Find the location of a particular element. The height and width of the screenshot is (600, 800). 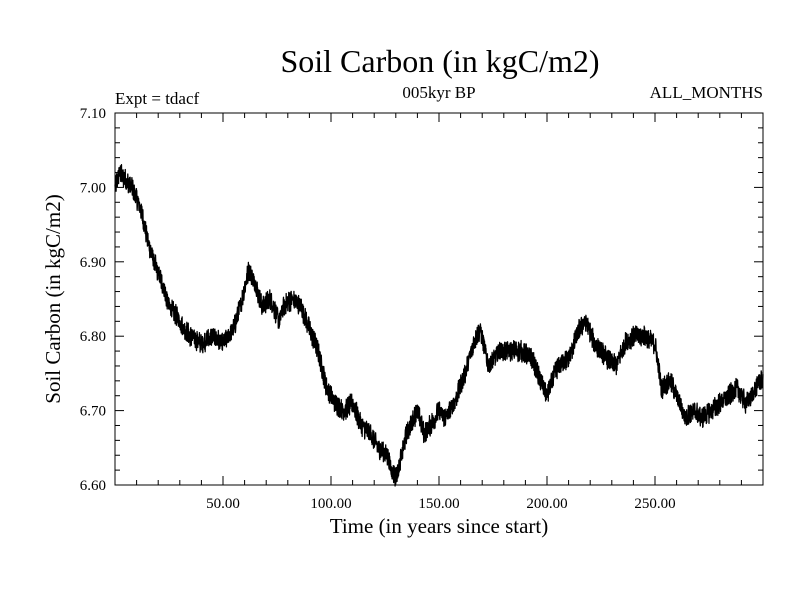

x-tick-label: 100.00 is located at coordinates (330, 504).